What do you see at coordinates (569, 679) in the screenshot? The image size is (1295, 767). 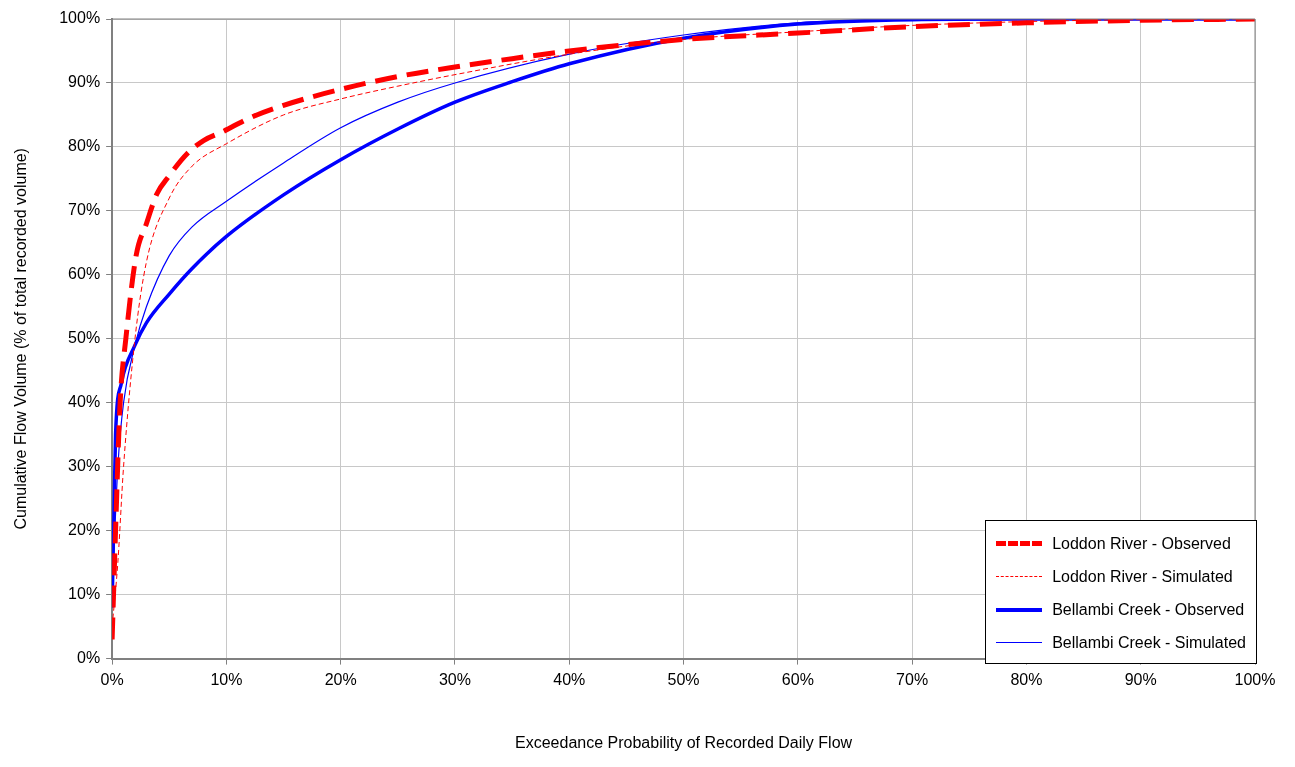 I see `x-tick-label: 40%` at bounding box center [569, 679].